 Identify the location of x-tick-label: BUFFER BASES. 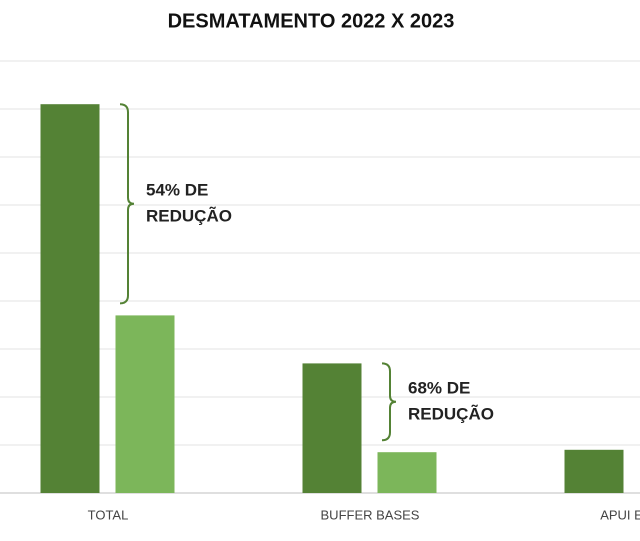
(370, 514).